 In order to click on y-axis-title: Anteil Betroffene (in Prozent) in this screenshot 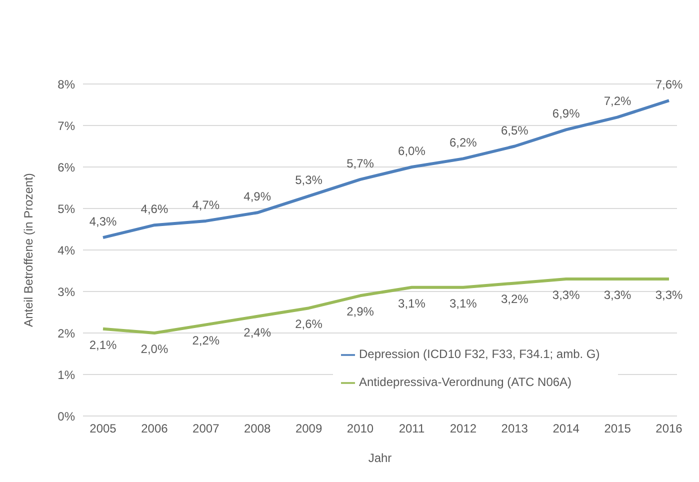, I will do `click(28, 250)`.